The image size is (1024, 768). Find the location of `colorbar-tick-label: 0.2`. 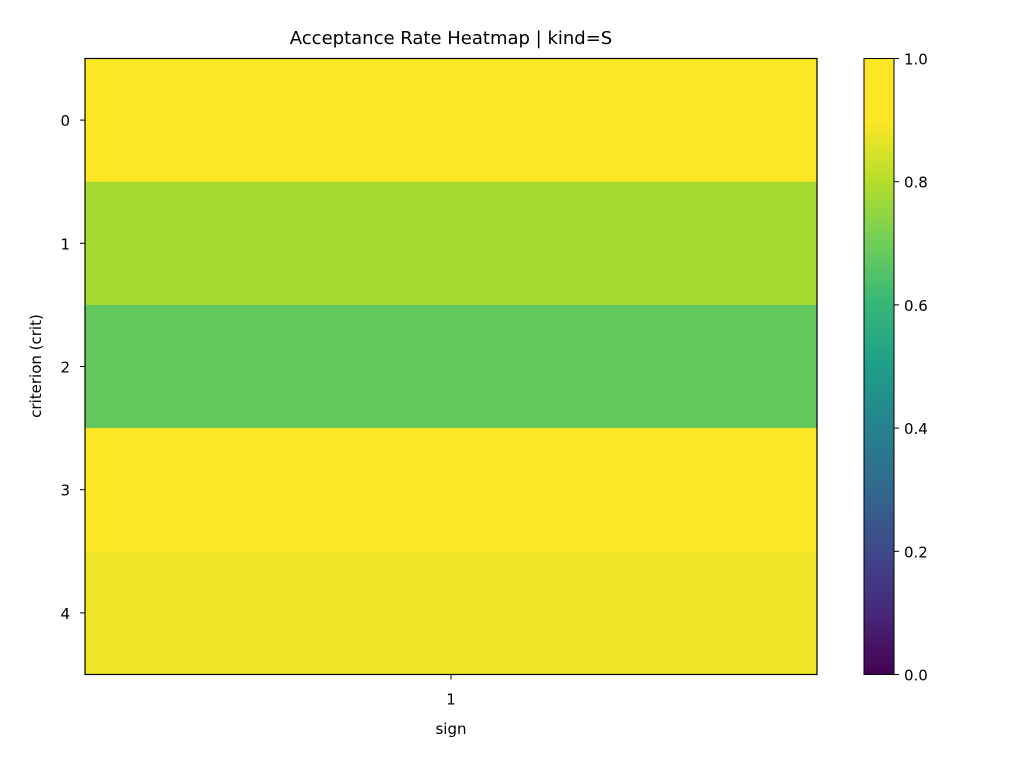

colorbar-tick-label: 0.2 is located at coordinates (916, 552).